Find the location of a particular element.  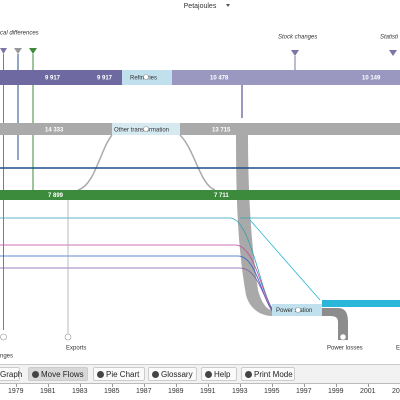

toolbar-button: Help is located at coordinates (219, 374).